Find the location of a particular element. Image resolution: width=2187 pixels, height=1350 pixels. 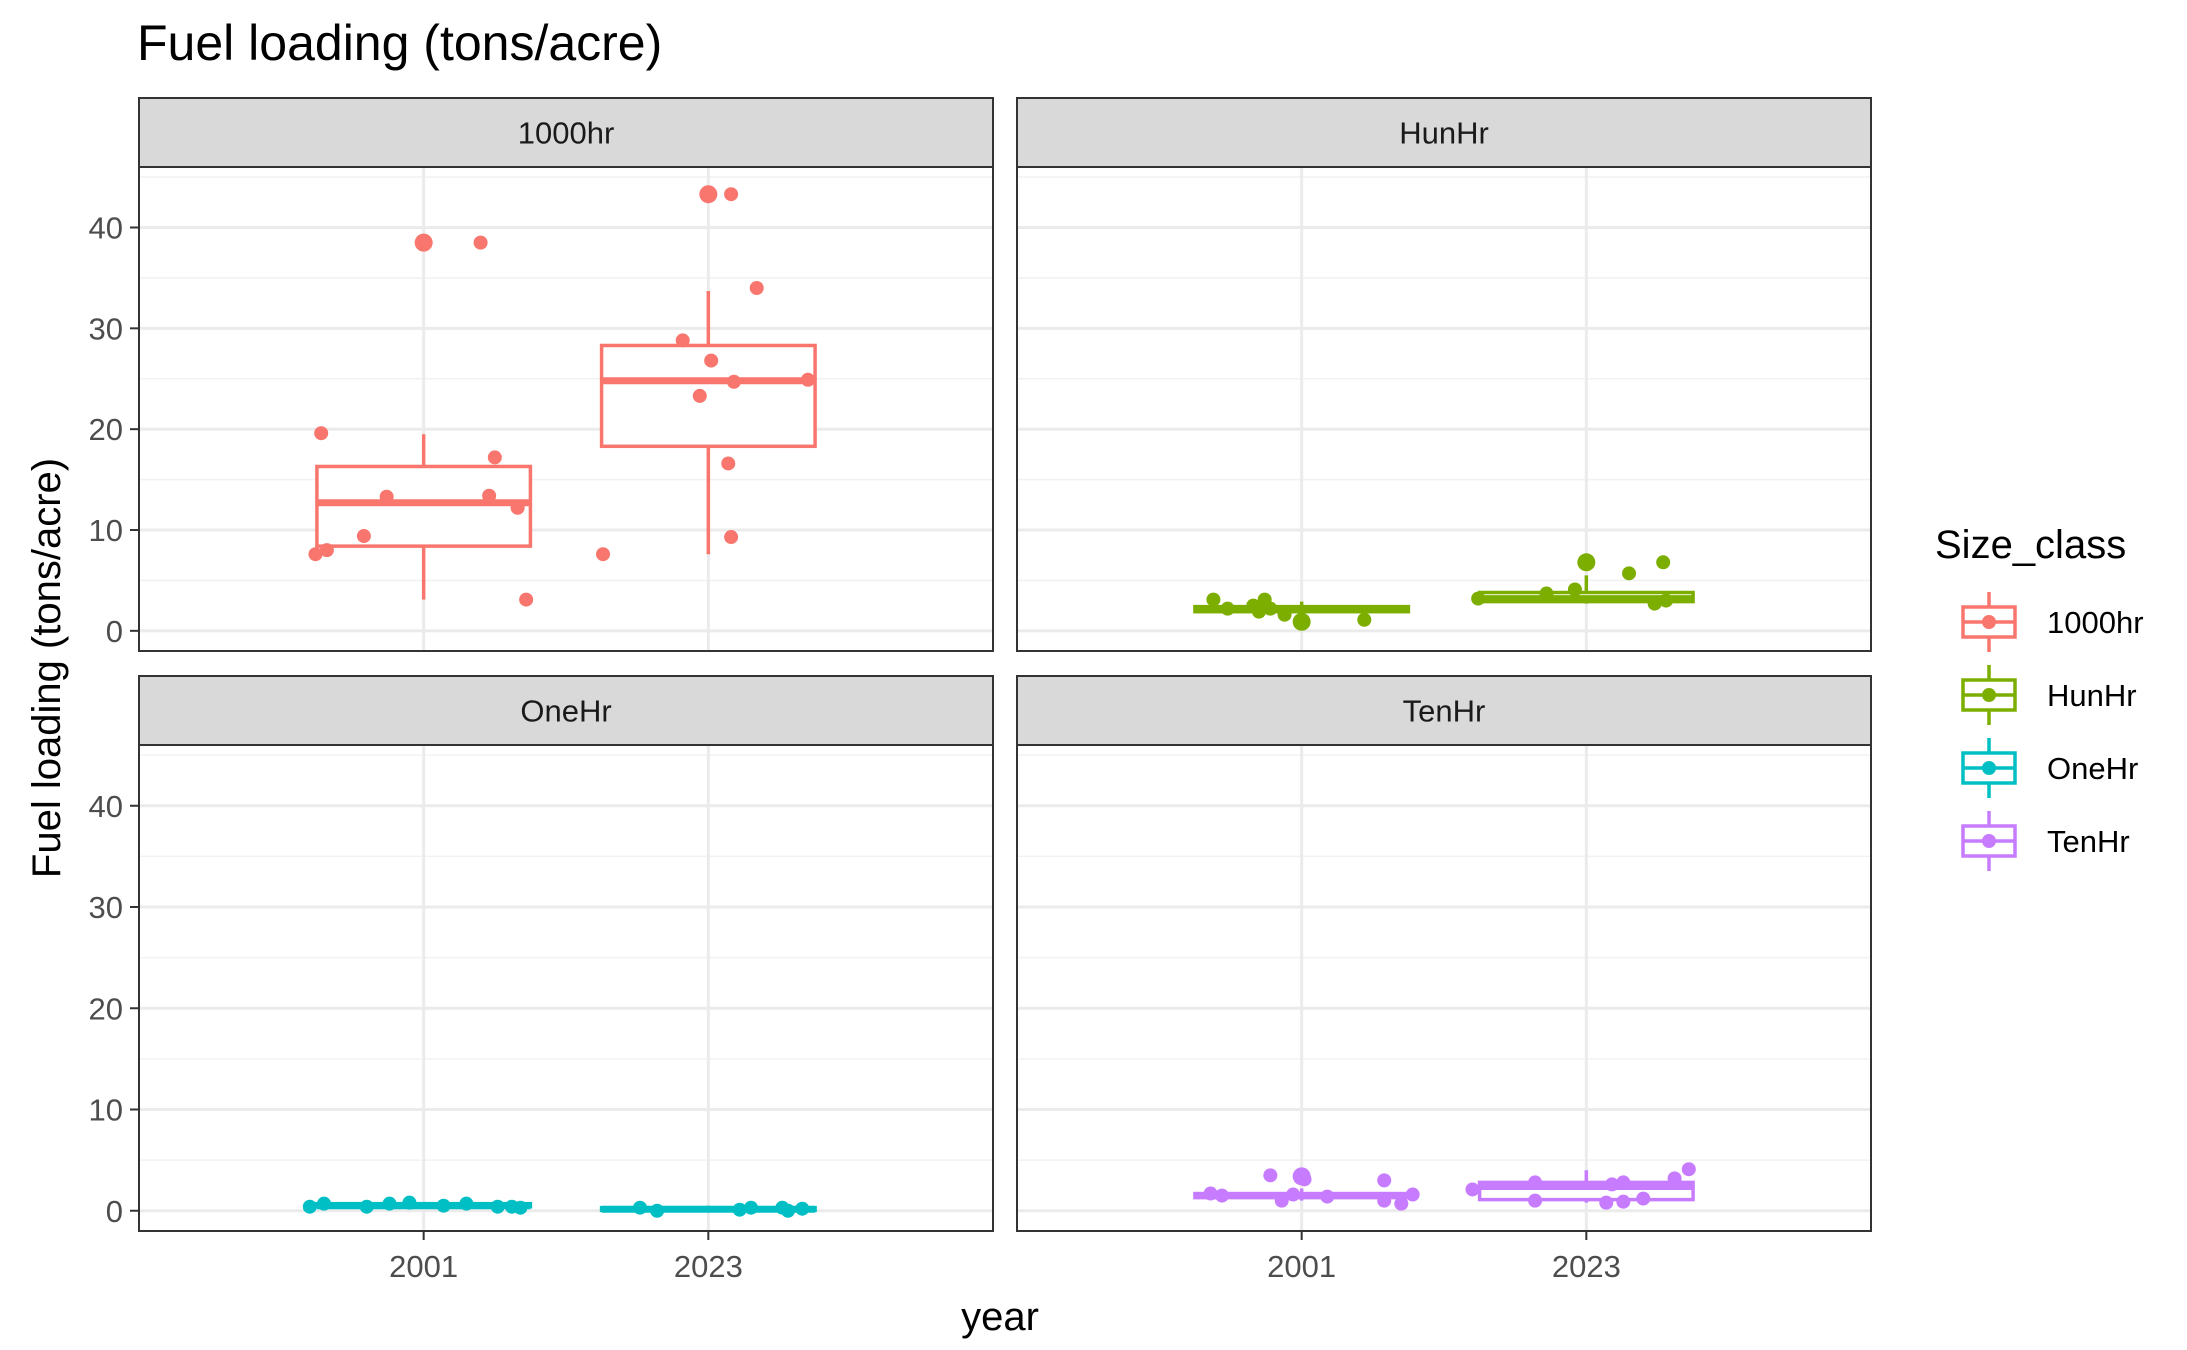

legend: Size_class 1000hr HunHr OneHr TenHr is located at coordinates (2039, 697).